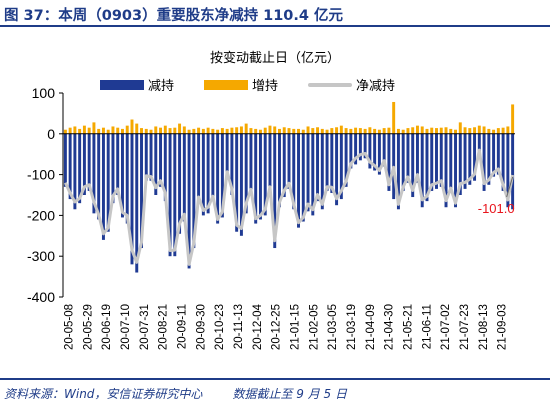 The width and height of the screenshot is (550, 407). I want to click on x-tick-label: 20-07-10, so click(126, 327).